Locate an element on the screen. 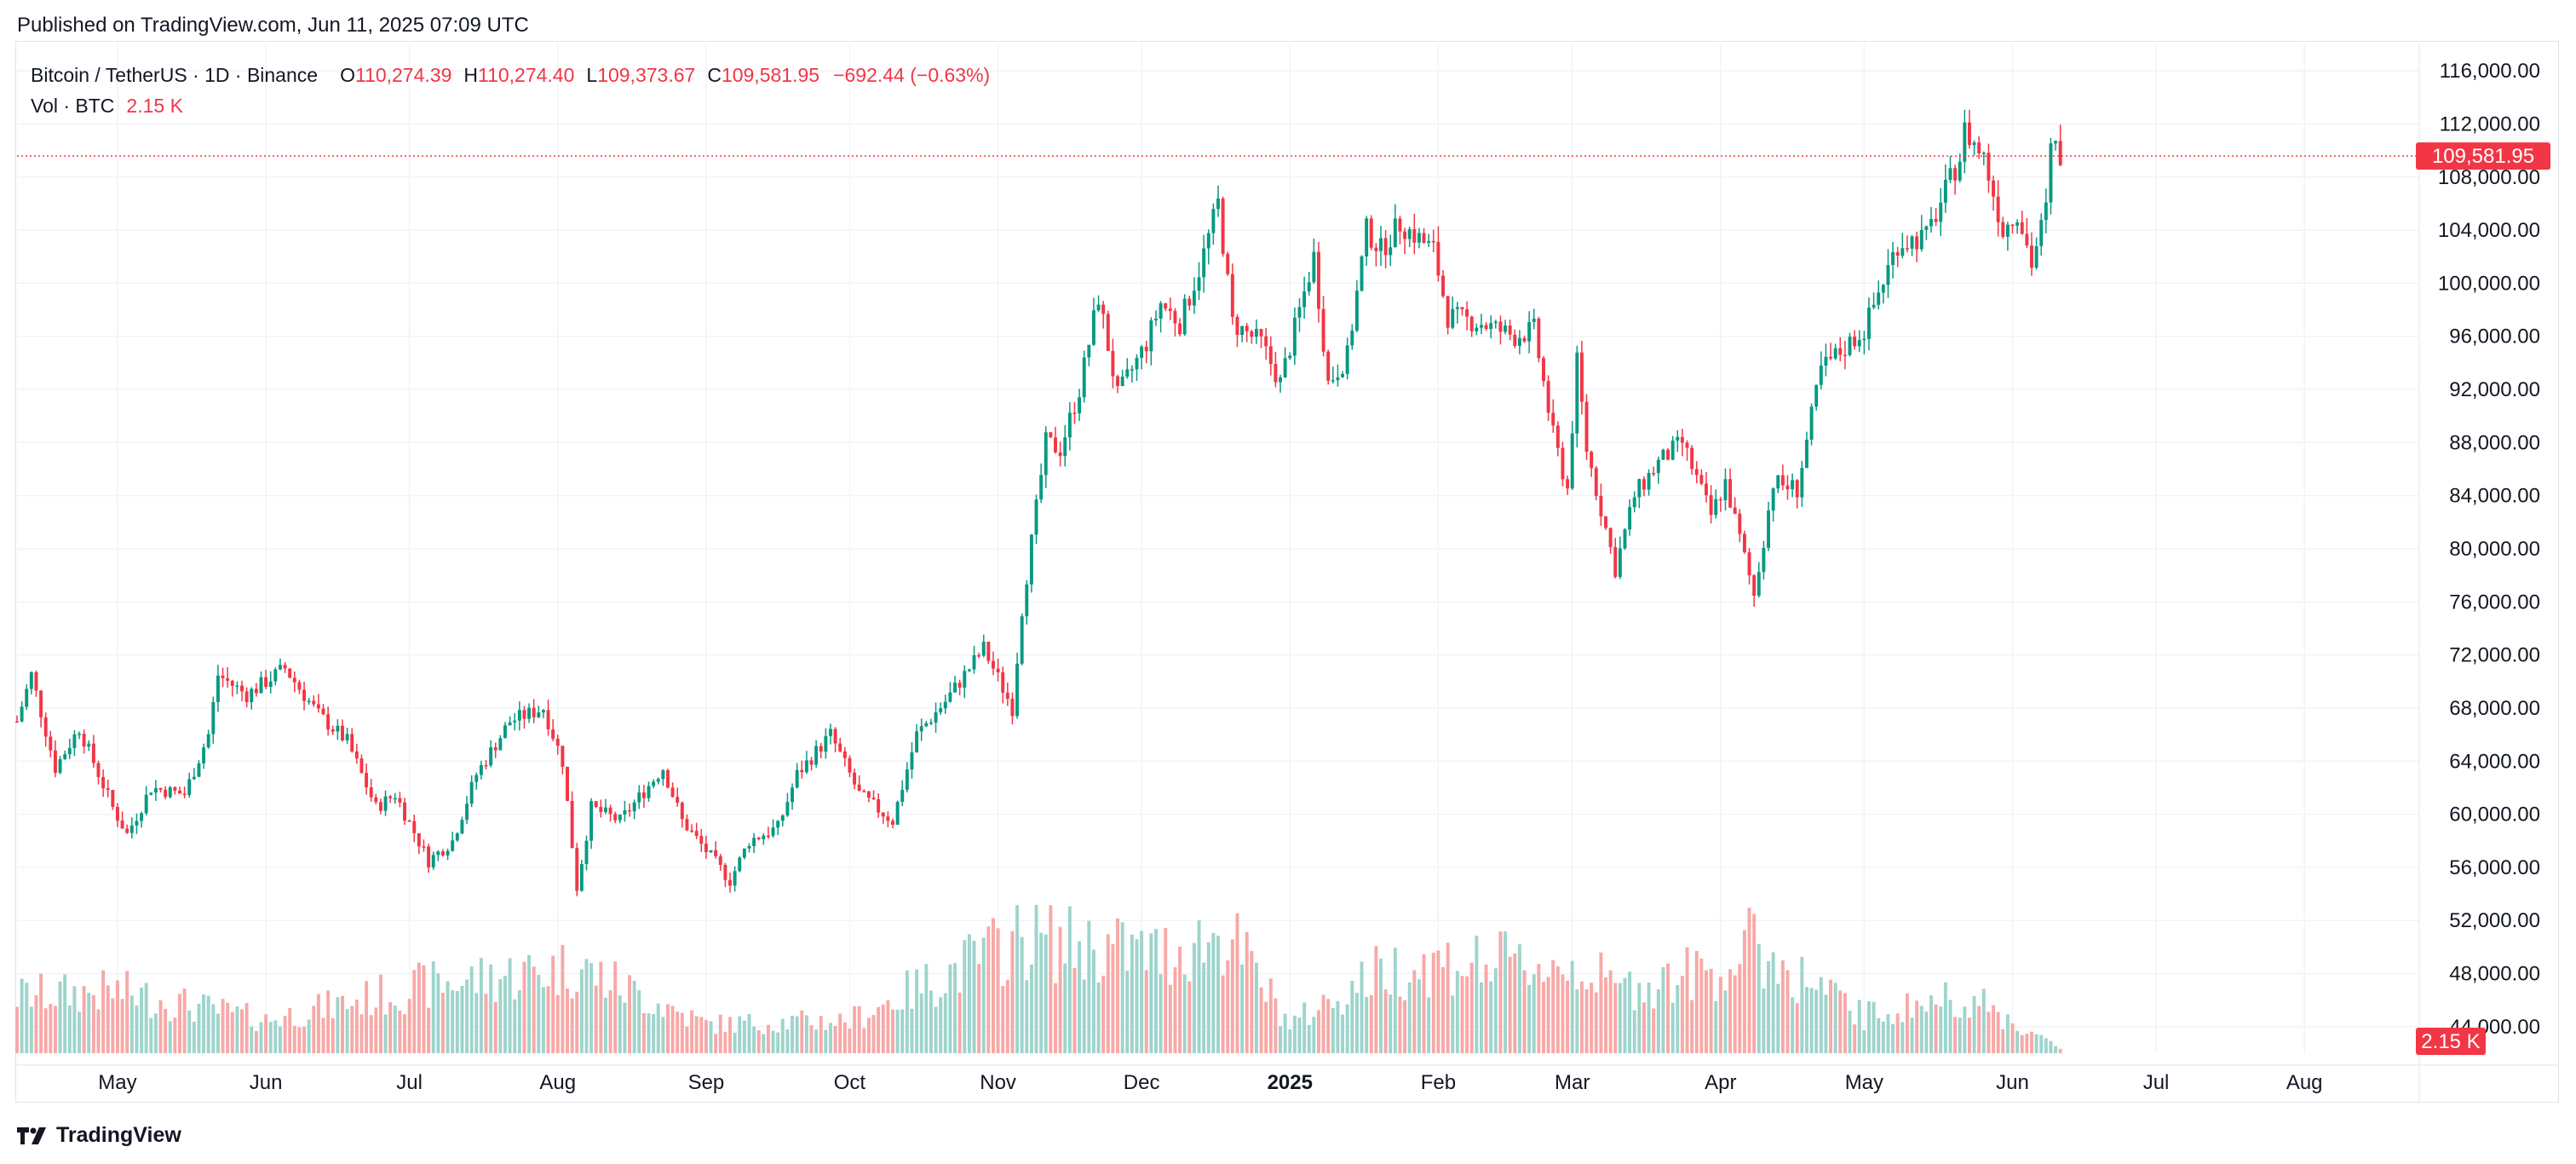 This screenshot has height=1164, width=2576. footer-brand: TradingView is located at coordinates (99, 1135).